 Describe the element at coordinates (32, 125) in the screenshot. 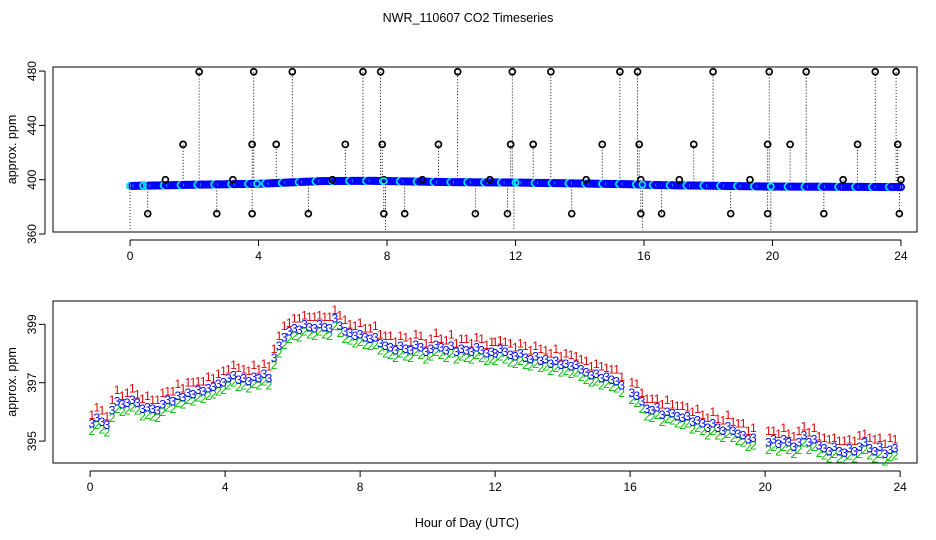

I see `top-y-tick-label: 440` at that location.